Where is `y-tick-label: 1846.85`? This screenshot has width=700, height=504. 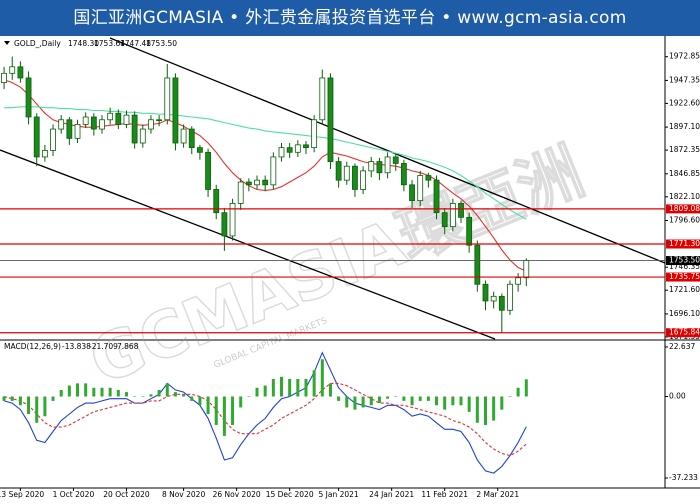 y-tick-label: 1846.85 is located at coordinates (684, 173).